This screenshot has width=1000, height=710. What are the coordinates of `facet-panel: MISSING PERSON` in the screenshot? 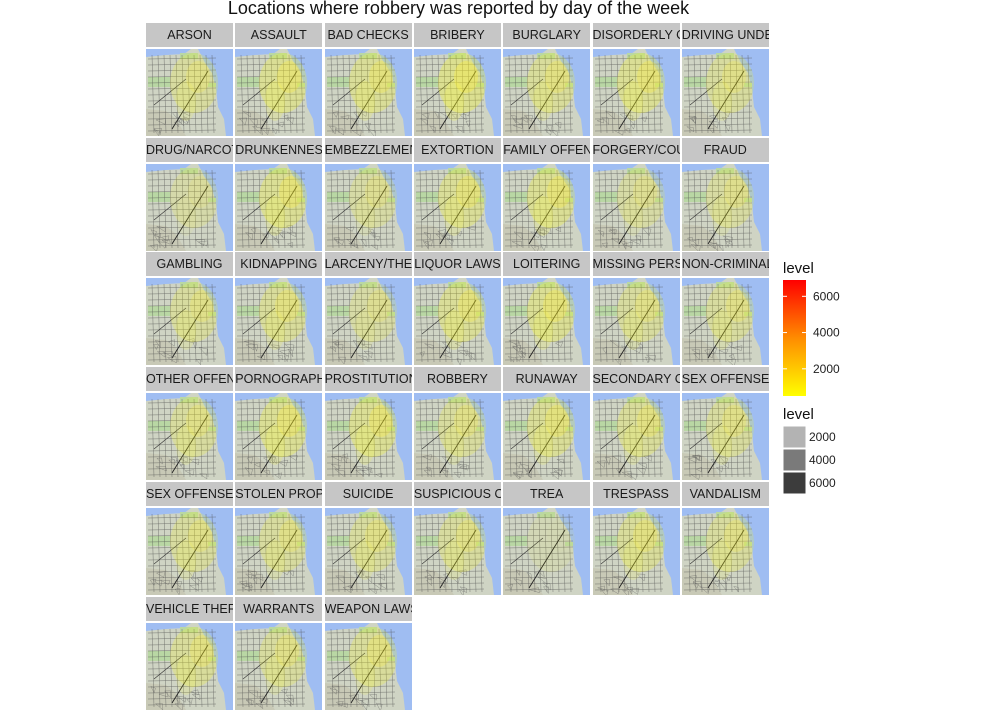 It's located at (636, 309).